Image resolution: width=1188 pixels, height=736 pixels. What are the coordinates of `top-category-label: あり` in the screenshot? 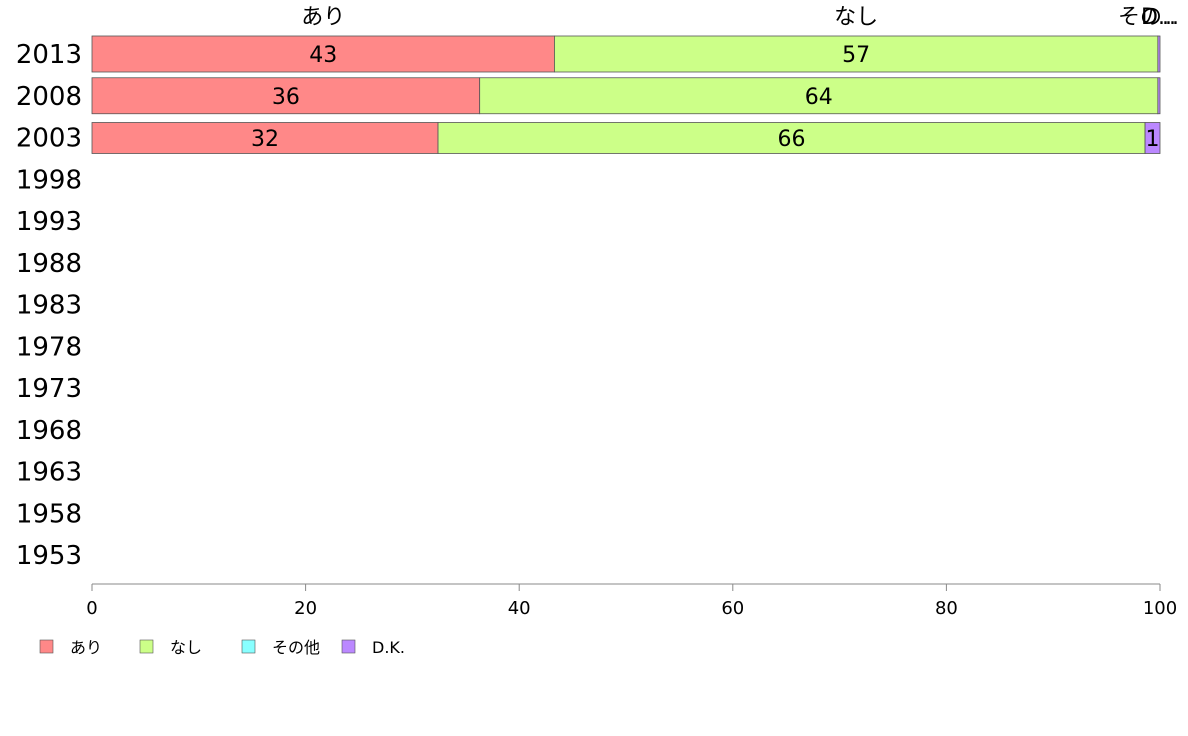 It's located at (323, 17).